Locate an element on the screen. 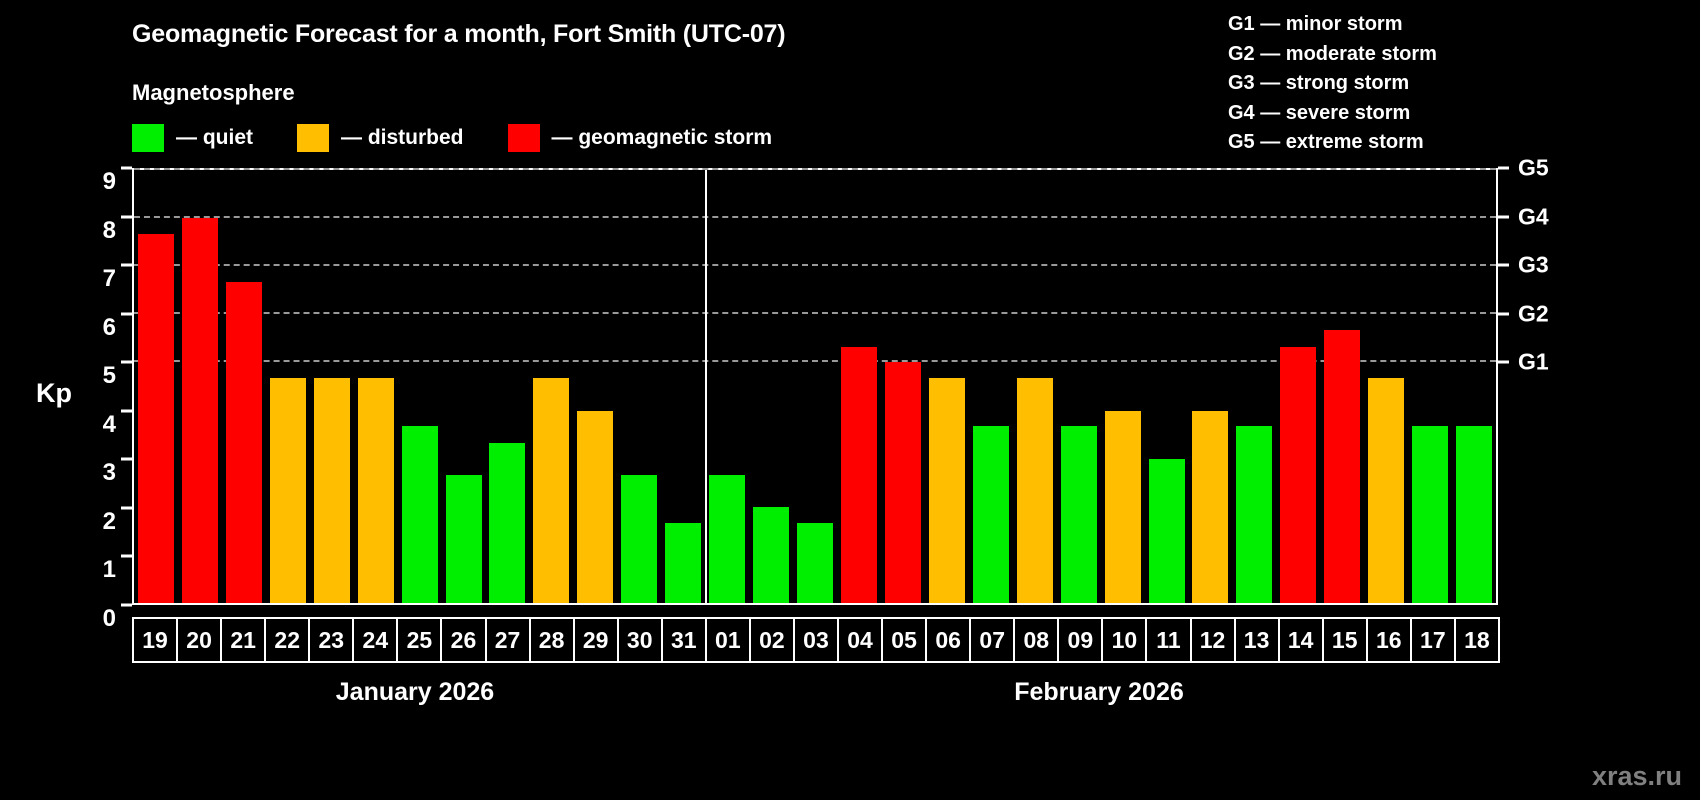 This screenshot has width=1700, height=800. date-cell-28: 28 is located at coordinates (551, 640).